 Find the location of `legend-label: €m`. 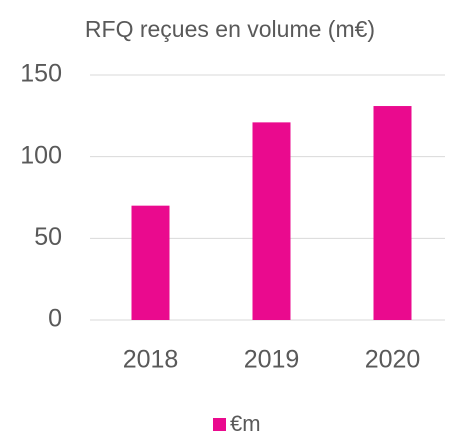

legend-label: €m is located at coordinates (245, 422).